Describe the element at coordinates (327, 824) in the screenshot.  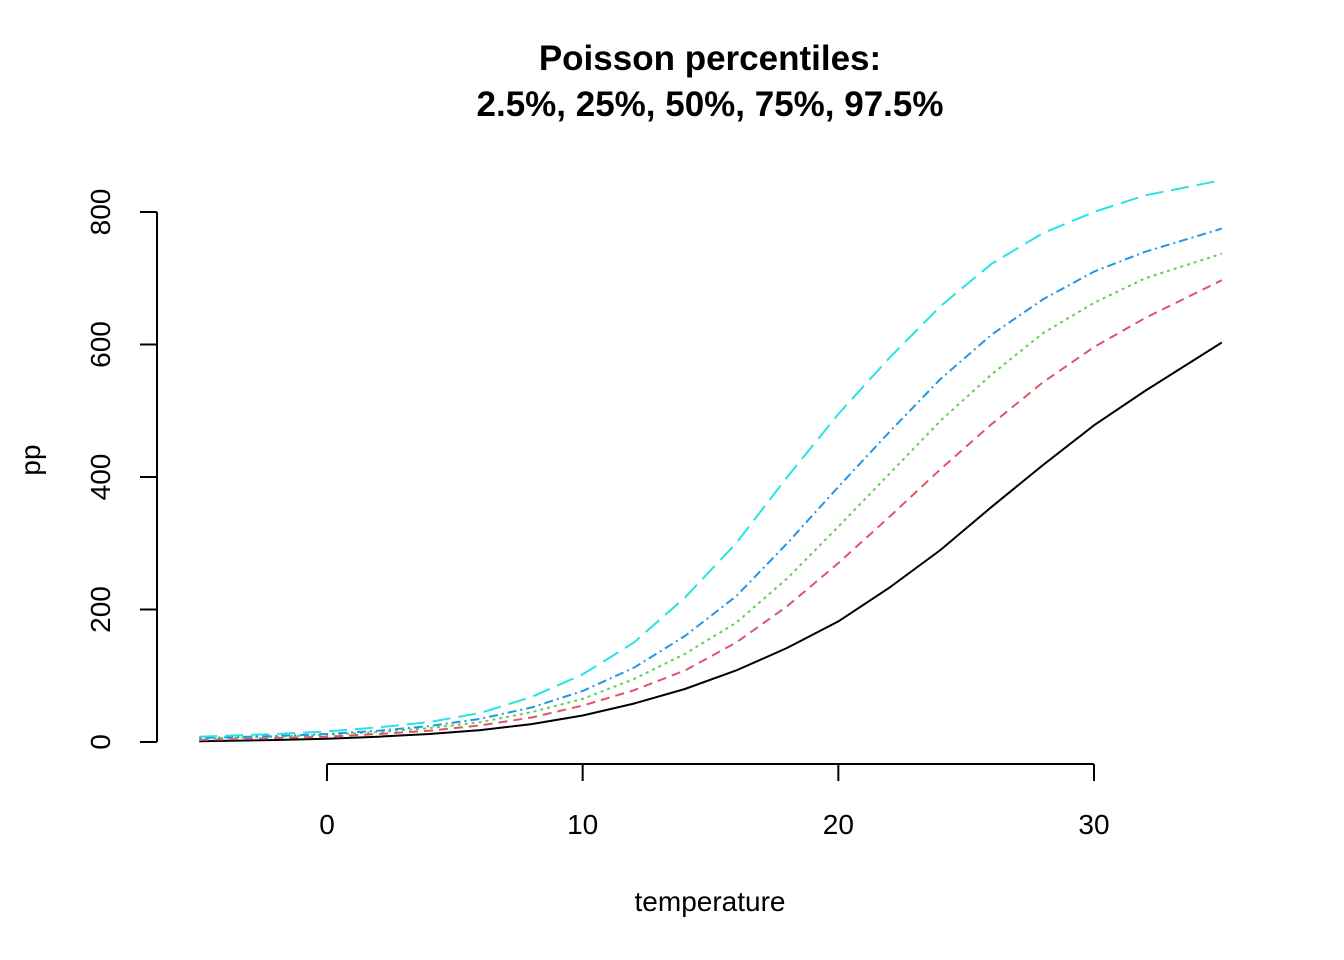
I see `x-tick-label: 0` at that location.